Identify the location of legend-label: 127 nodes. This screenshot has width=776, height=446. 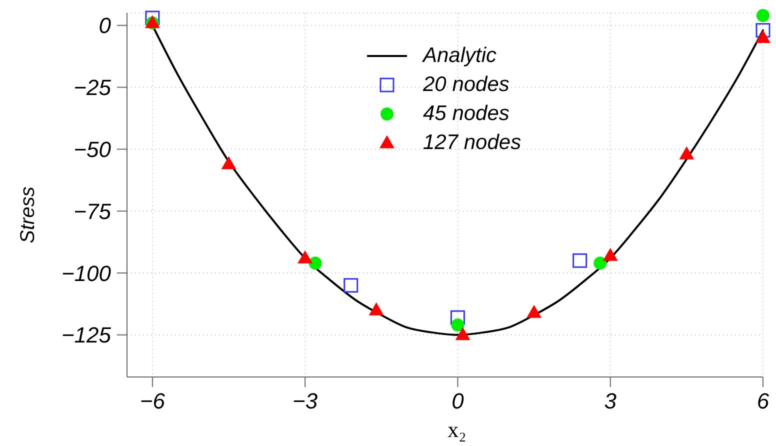
(472, 142).